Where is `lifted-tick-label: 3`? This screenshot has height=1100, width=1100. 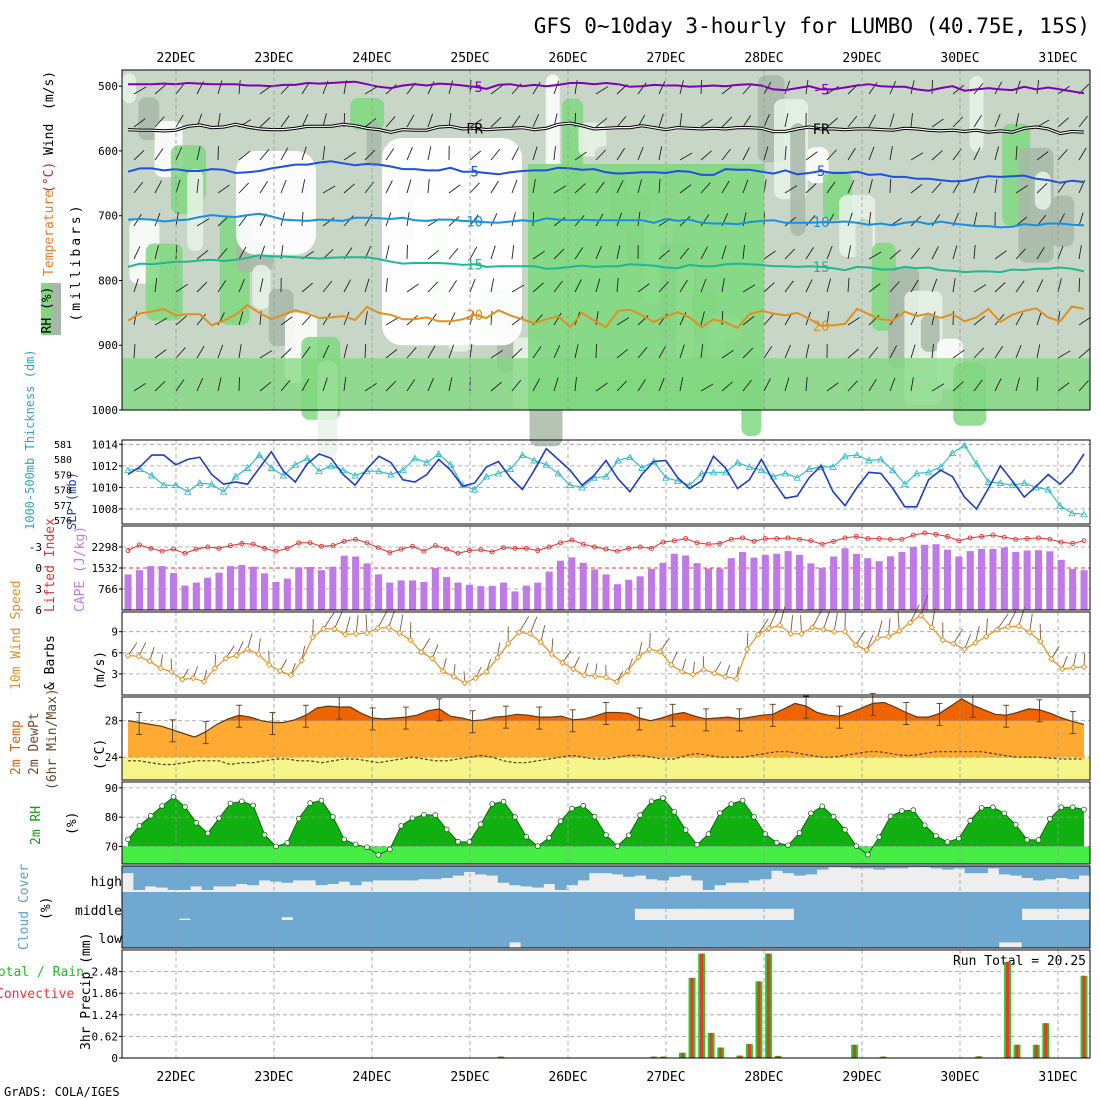 lifted-tick-label: 3 is located at coordinates (38, 589).